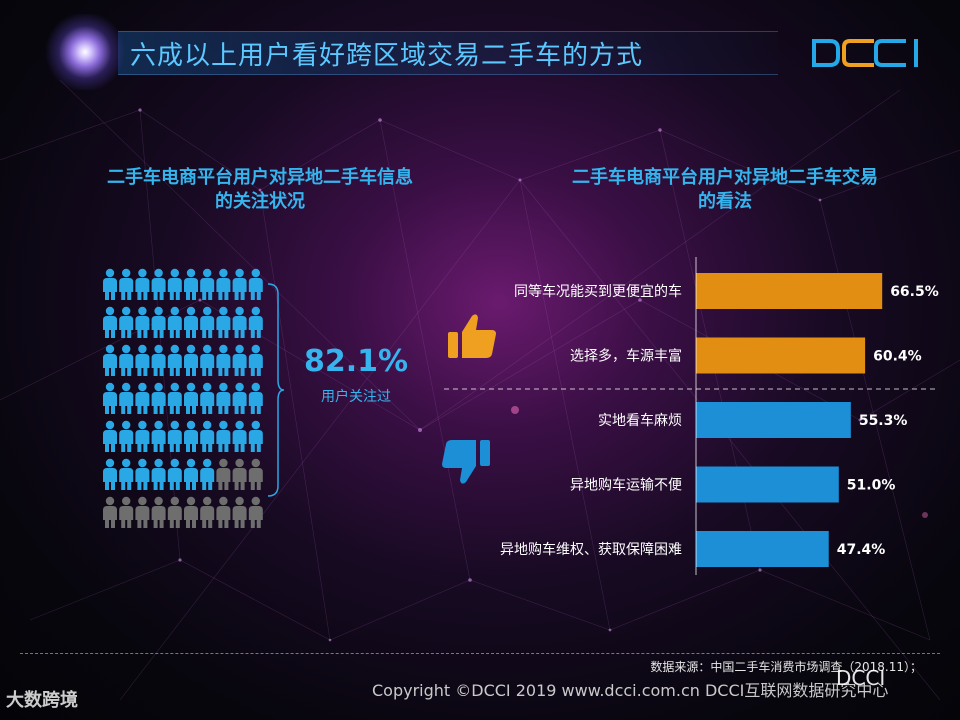  What do you see at coordinates (480, 653) in the screenshot?
I see `footer-divider` at bounding box center [480, 653].